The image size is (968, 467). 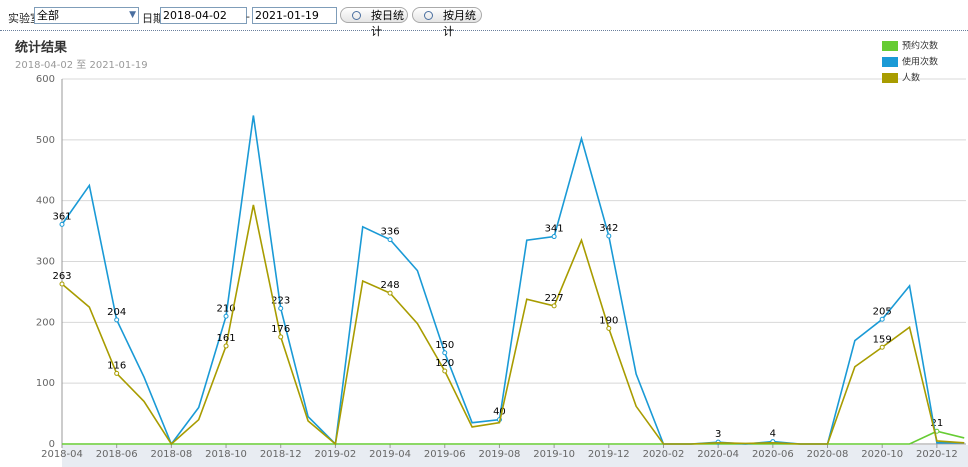 I want to click on x-tick-label: 2020-06, so click(x=773, y=454).